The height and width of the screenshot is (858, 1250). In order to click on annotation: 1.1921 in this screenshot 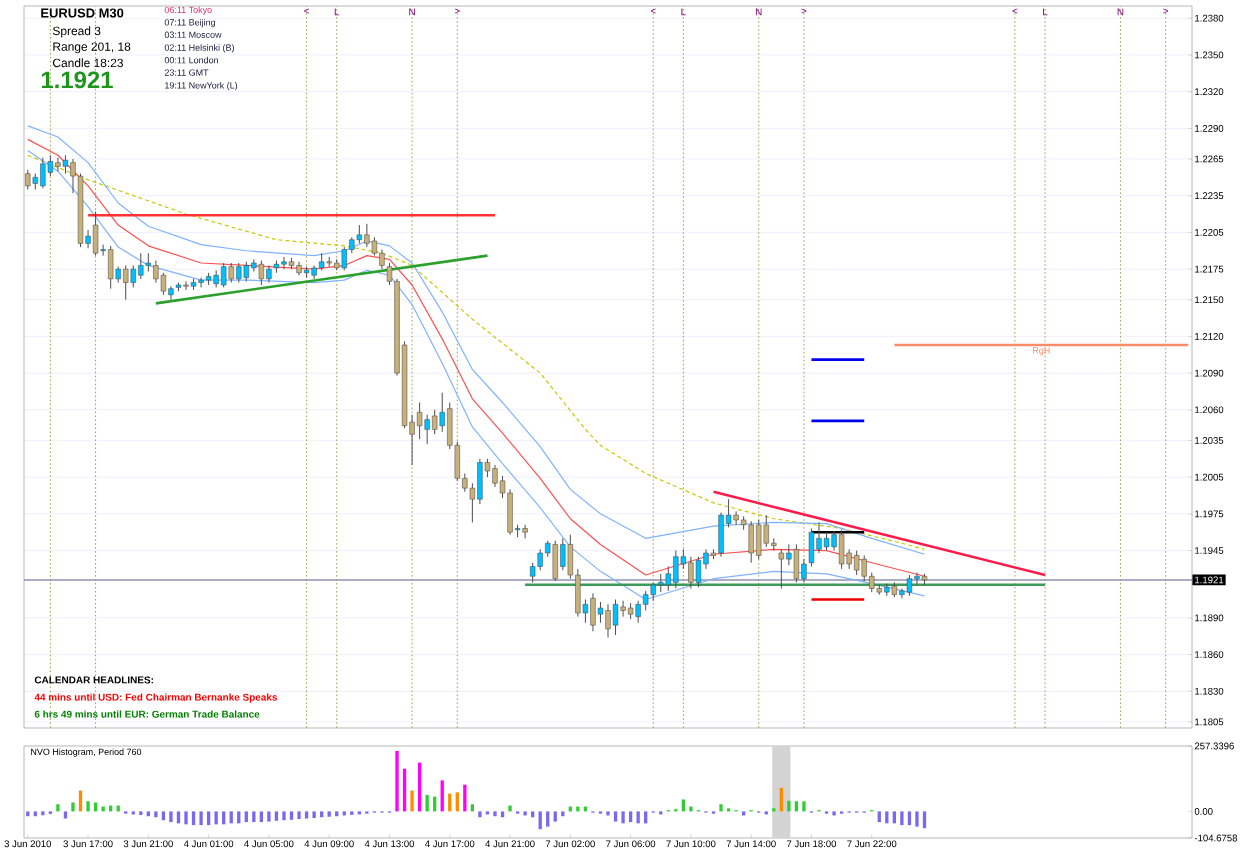, I will do `click(77, 80)`.